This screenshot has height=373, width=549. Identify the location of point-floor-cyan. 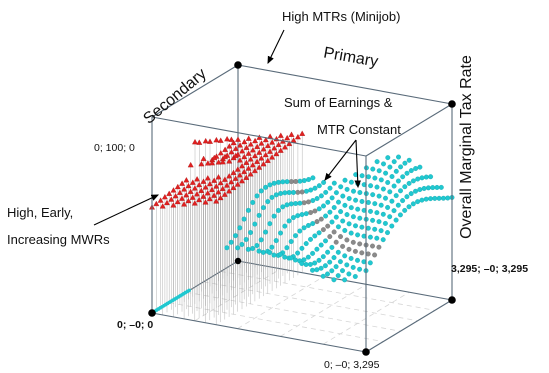
(189, 290).